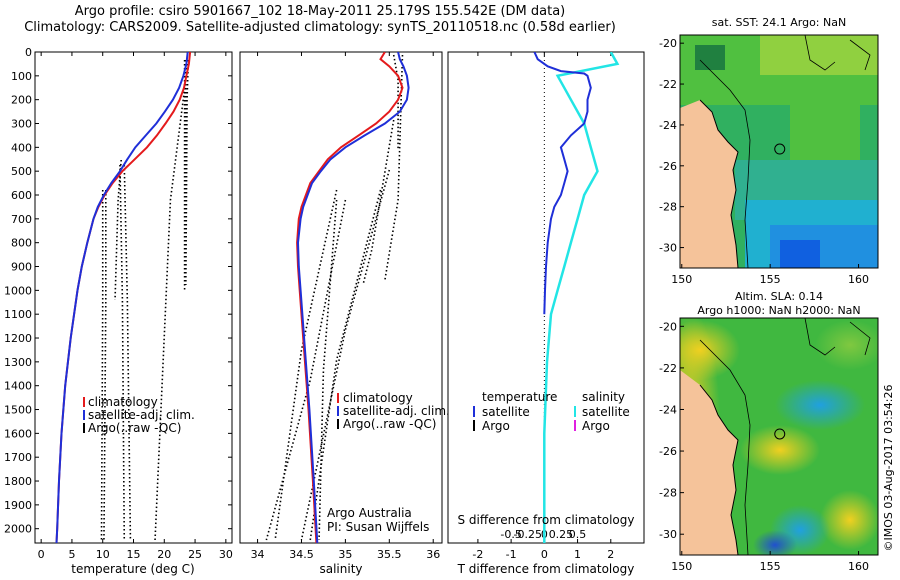  I want to click on temperature-xtick-label: 5, so click(71, 554).